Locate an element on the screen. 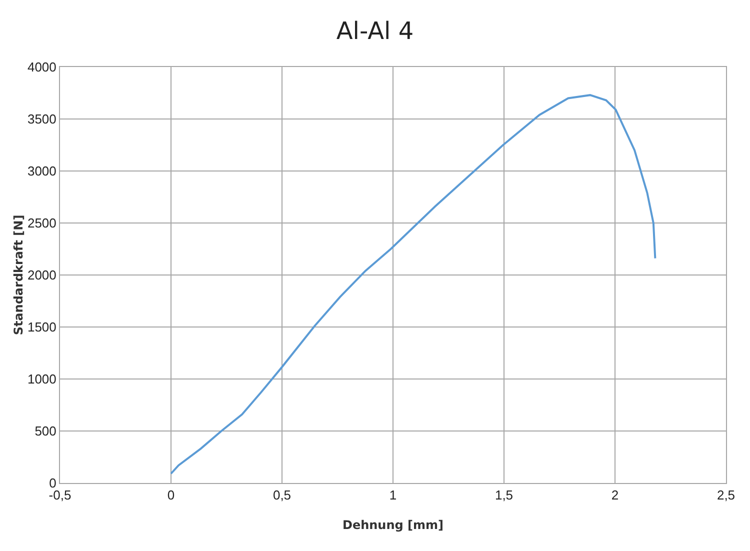 The height and width of the screenshot is (551, 750). chart-title: Al-Al 4 is located at coordinates (375, 30).